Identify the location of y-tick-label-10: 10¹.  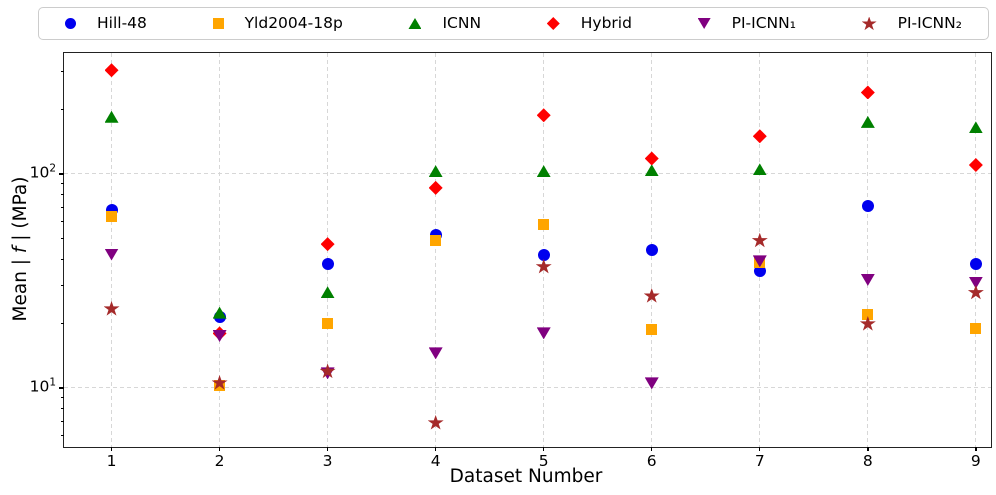
(42, 386).